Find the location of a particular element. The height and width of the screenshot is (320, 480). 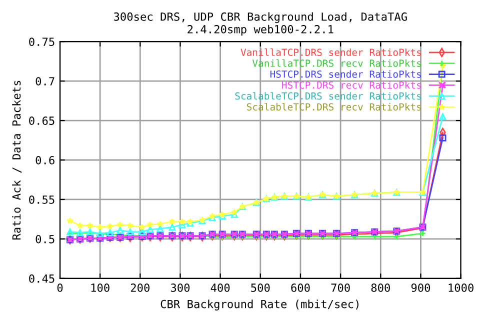

x-tick-label: 600 is located at coordinates (300, 288).